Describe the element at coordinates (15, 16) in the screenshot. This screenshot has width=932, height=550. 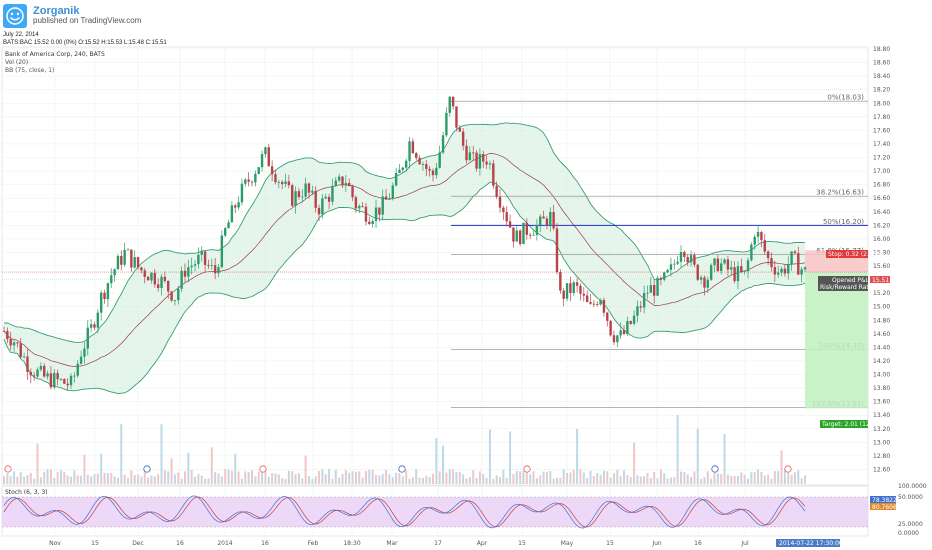
I see `smiley-logo-icon` at that location.